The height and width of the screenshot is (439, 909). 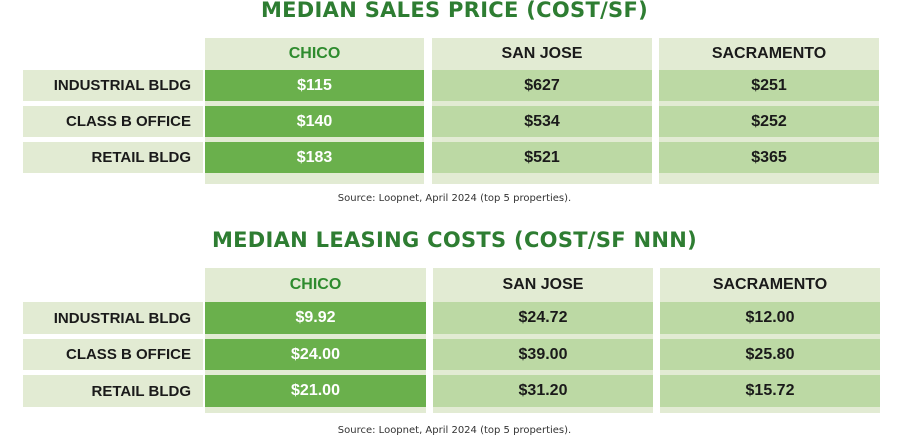 What do you see at coordinates (315, 318) in the screenshot?
I see `table-cell: $9.92` at bounding box center [315, 318].